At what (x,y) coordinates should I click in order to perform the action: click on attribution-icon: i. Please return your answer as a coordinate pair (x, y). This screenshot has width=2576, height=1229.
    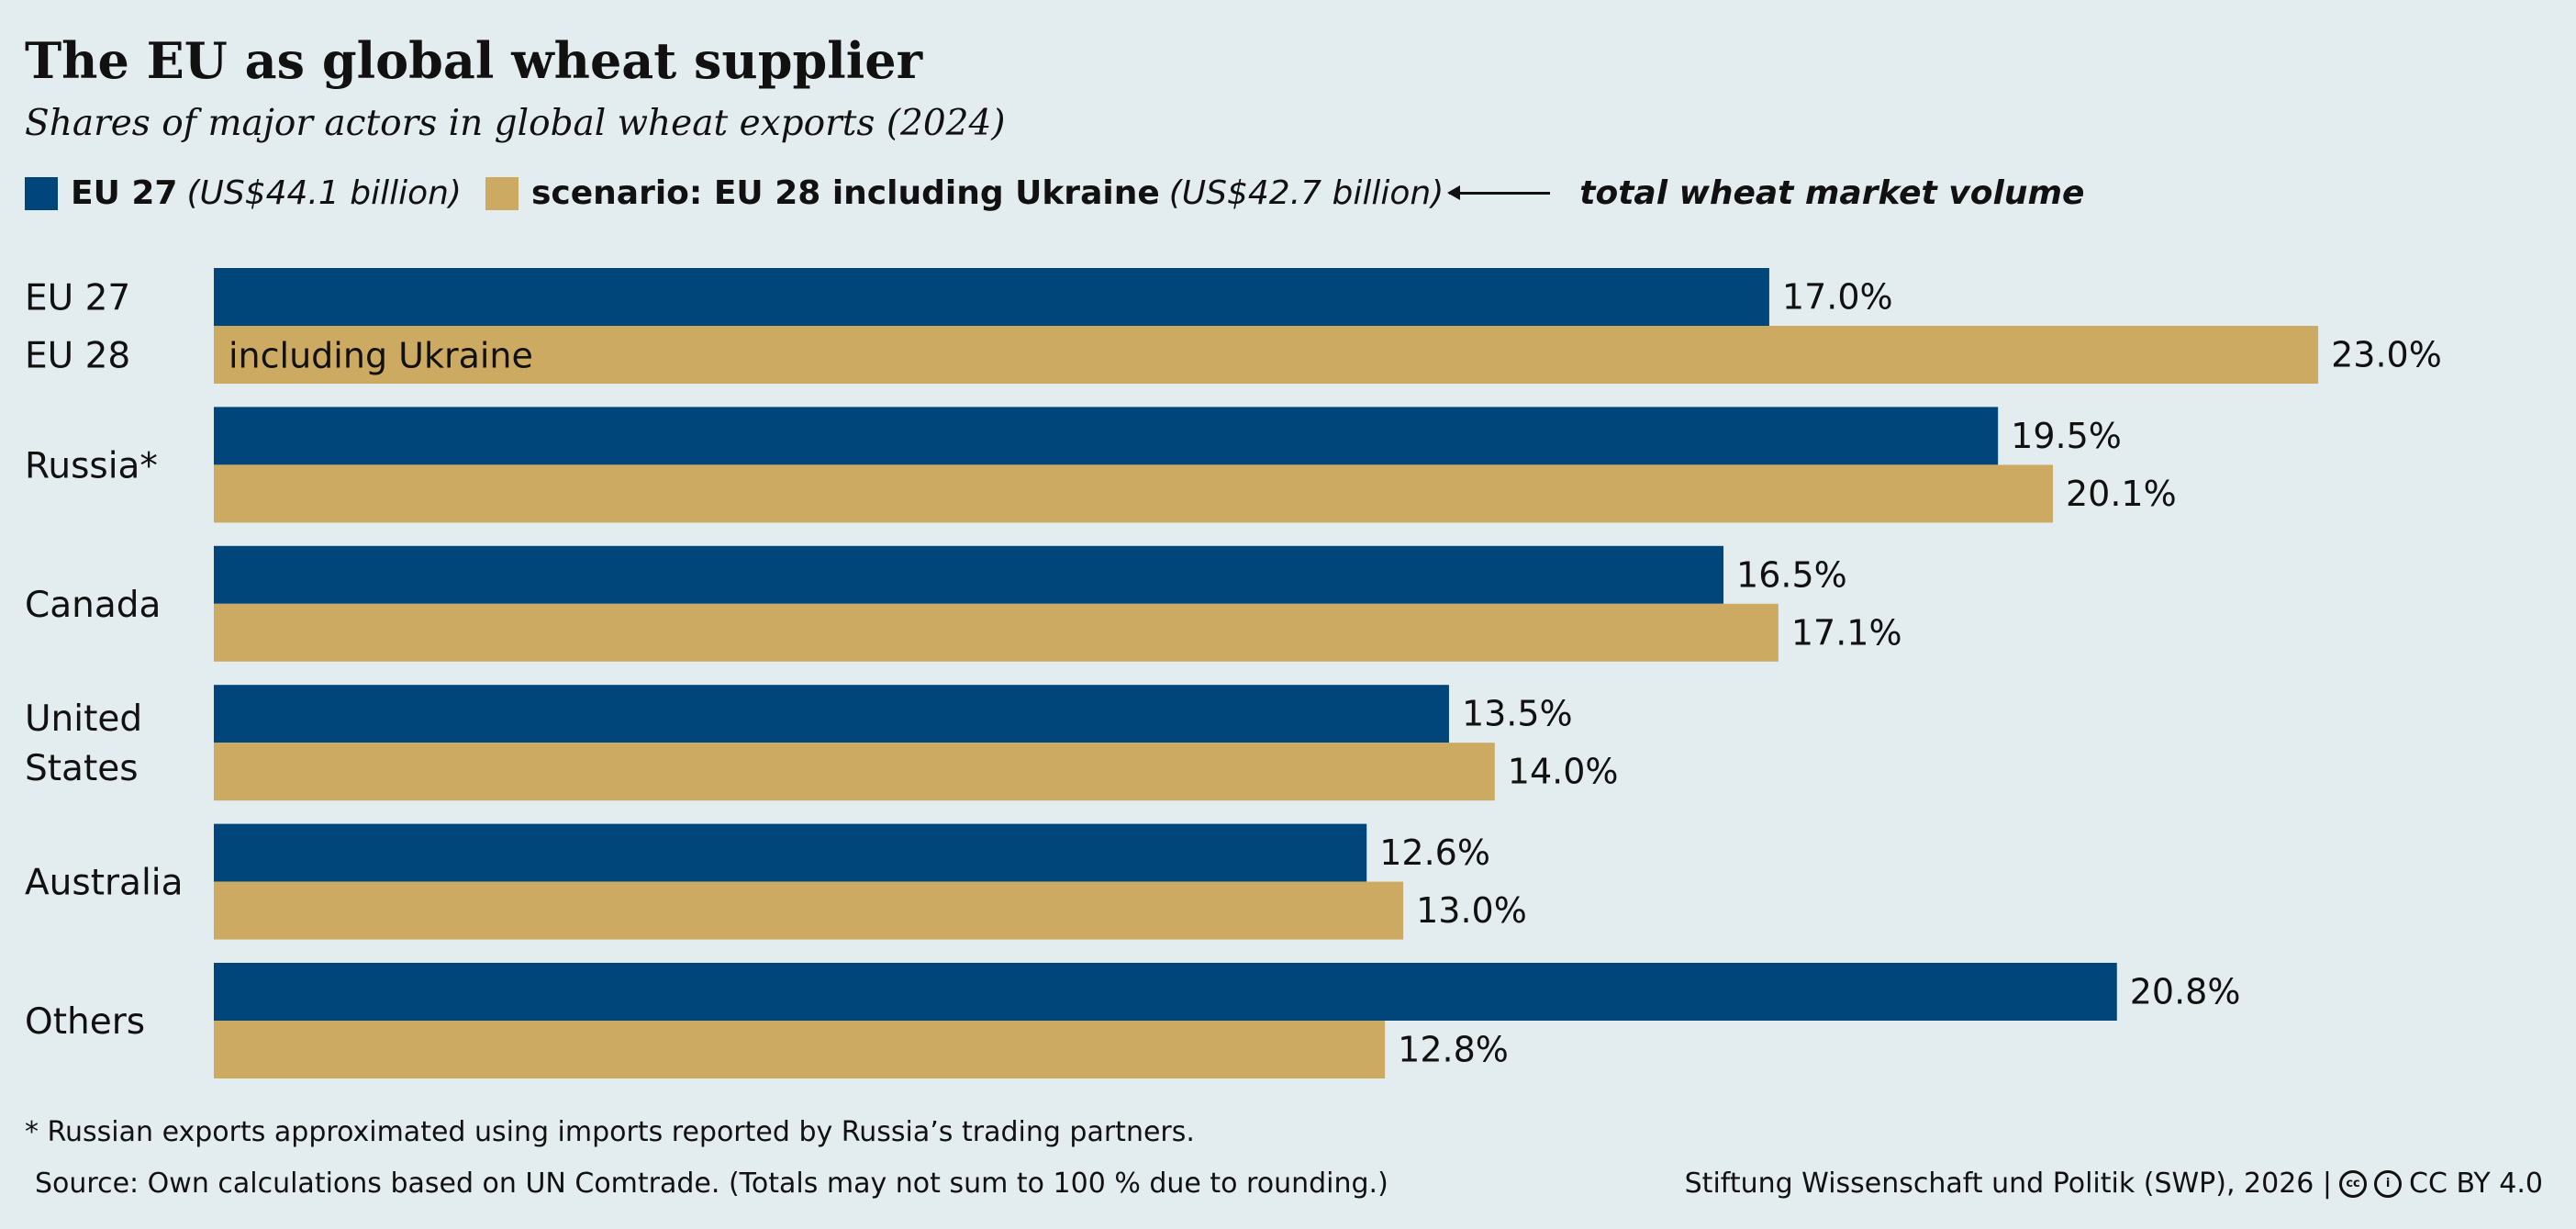
    Looking at the image, I should click on (2388, 1183).